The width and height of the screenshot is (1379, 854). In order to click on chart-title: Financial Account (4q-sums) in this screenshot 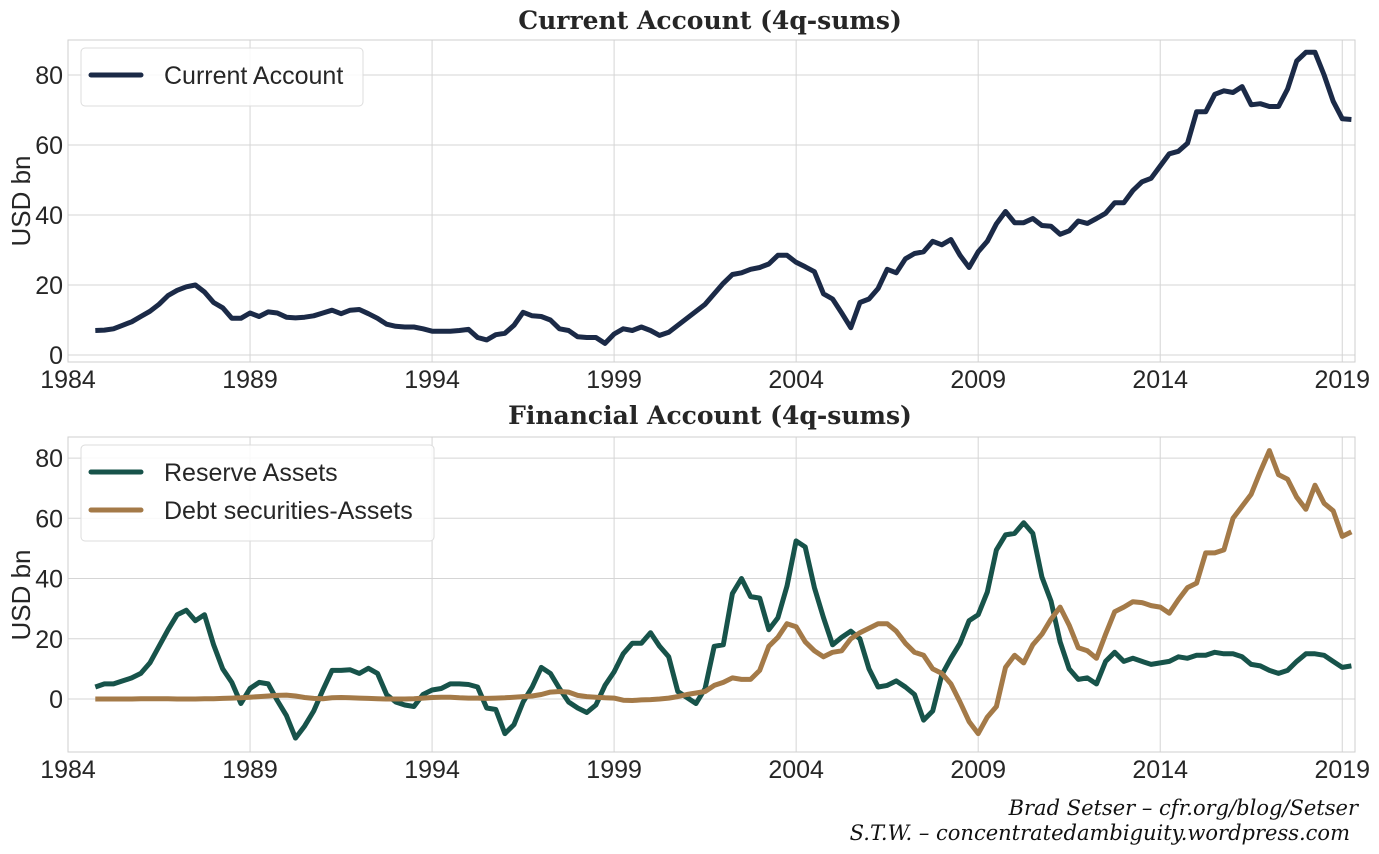, I will do `click(710, 415)`.